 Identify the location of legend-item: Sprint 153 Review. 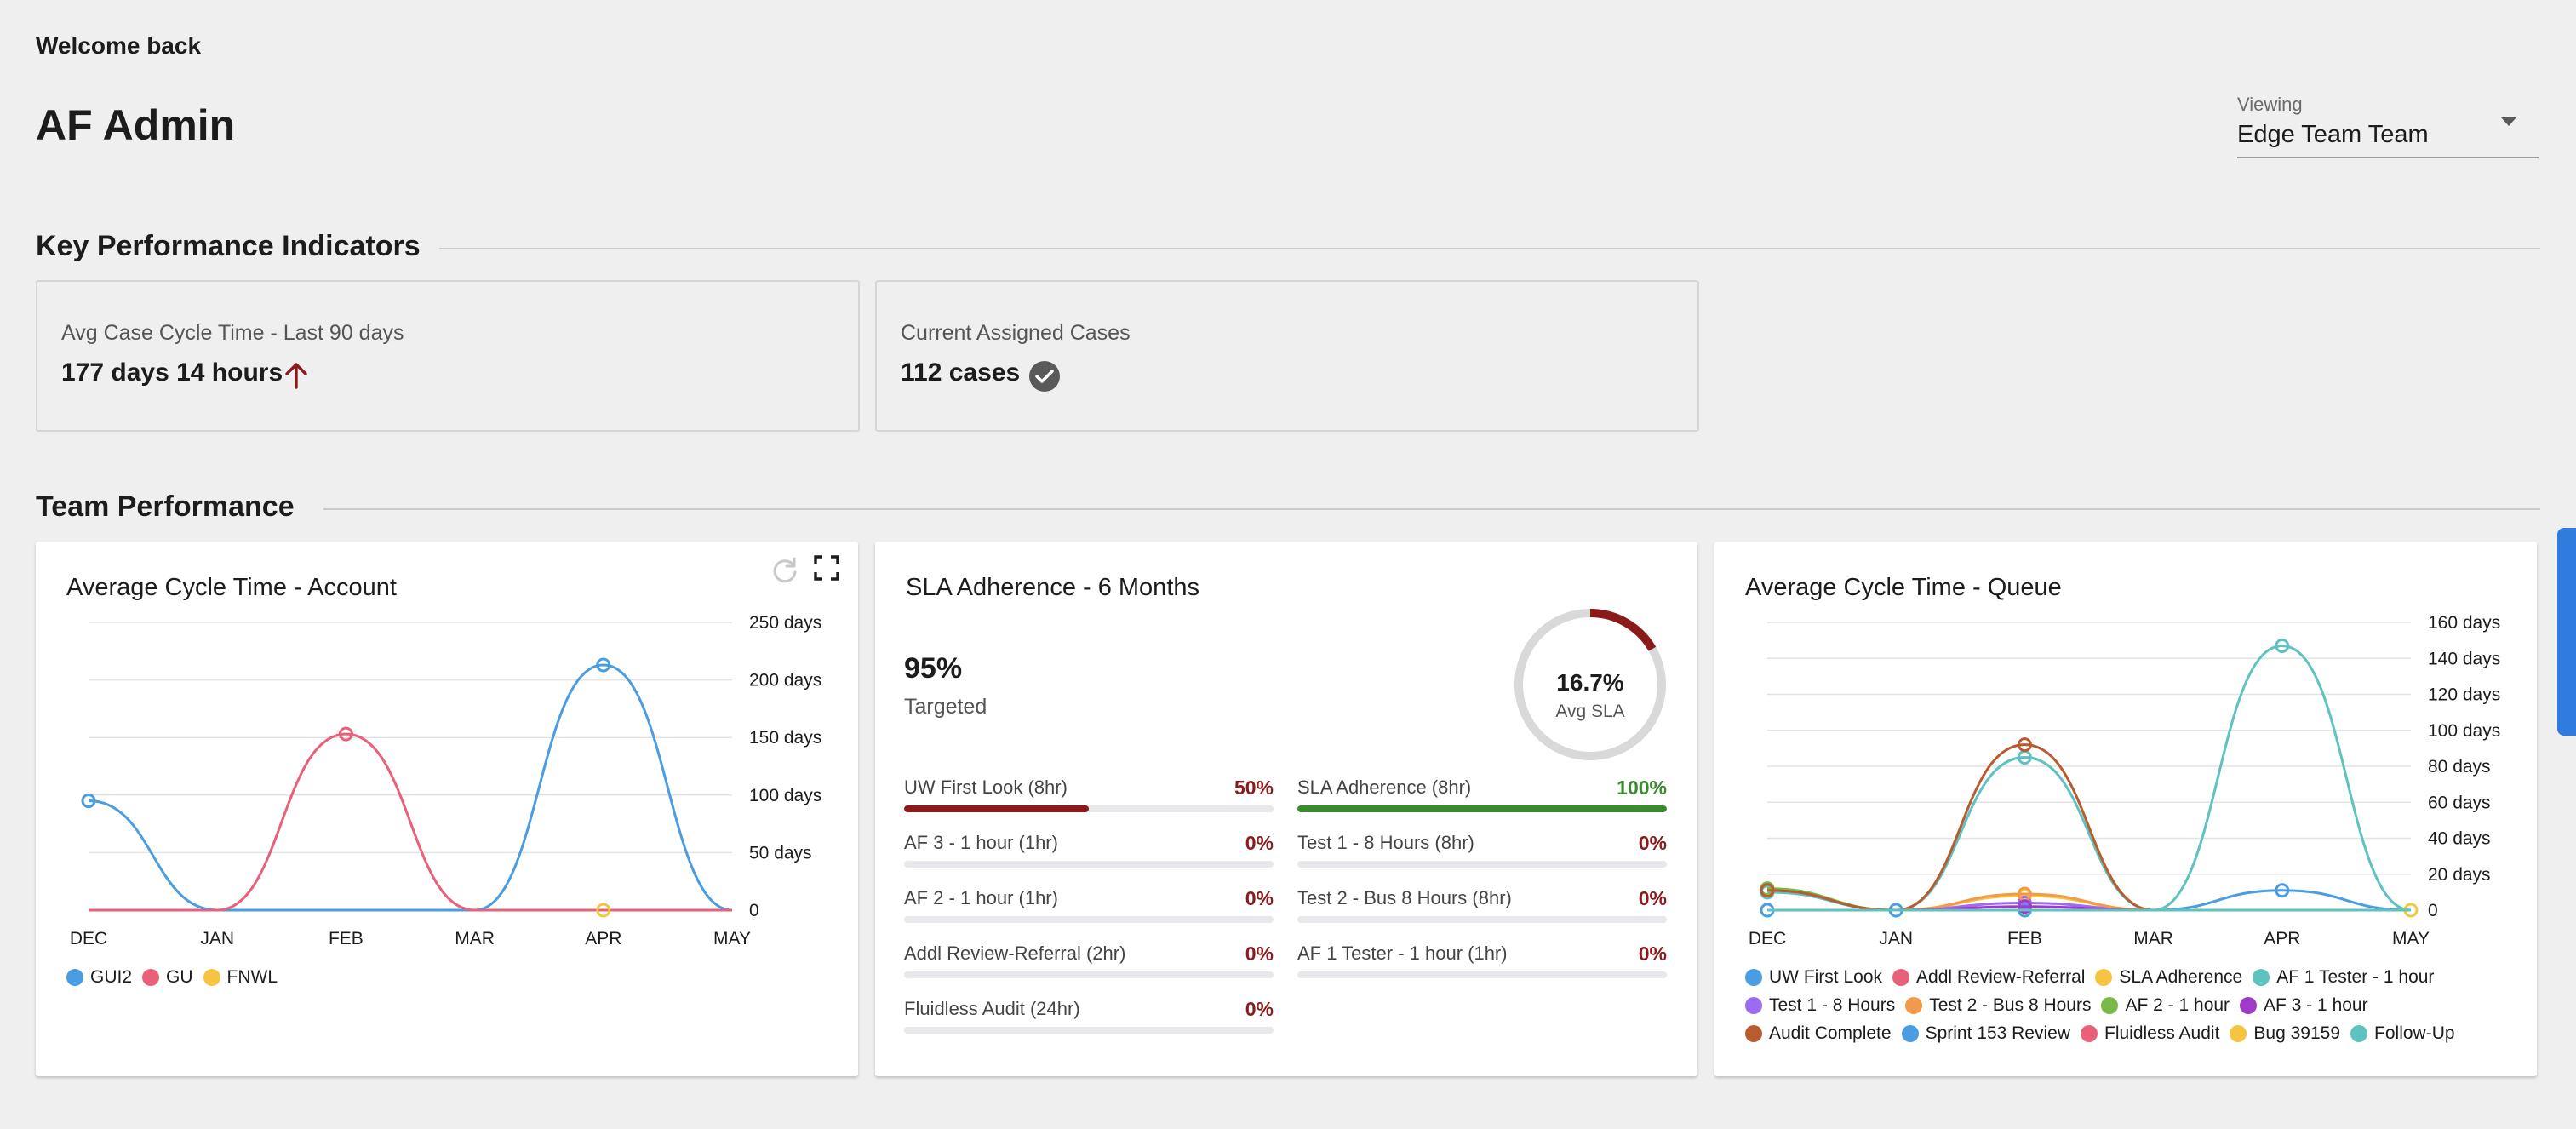
(1986, 1033).